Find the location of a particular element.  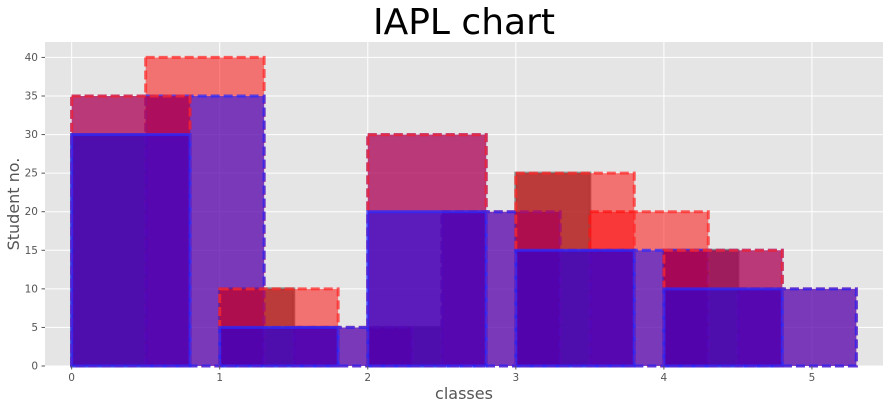

y-tick-label: 5 is located at coordinates (34, 328).